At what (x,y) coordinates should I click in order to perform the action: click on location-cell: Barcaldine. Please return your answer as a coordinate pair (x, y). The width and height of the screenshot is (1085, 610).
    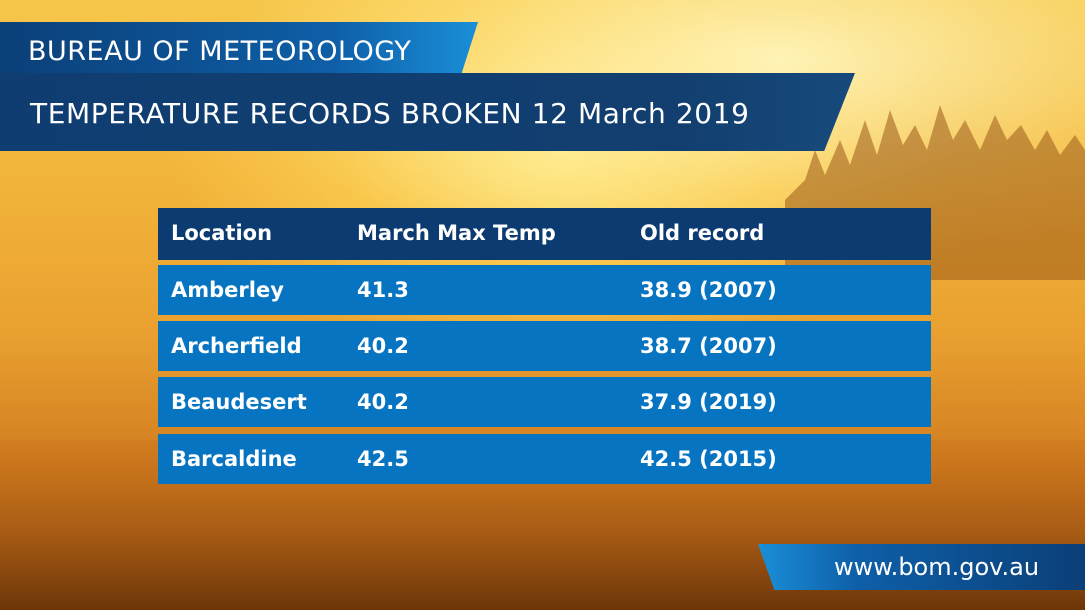
    Looking at the image, I should click on (234, 459).